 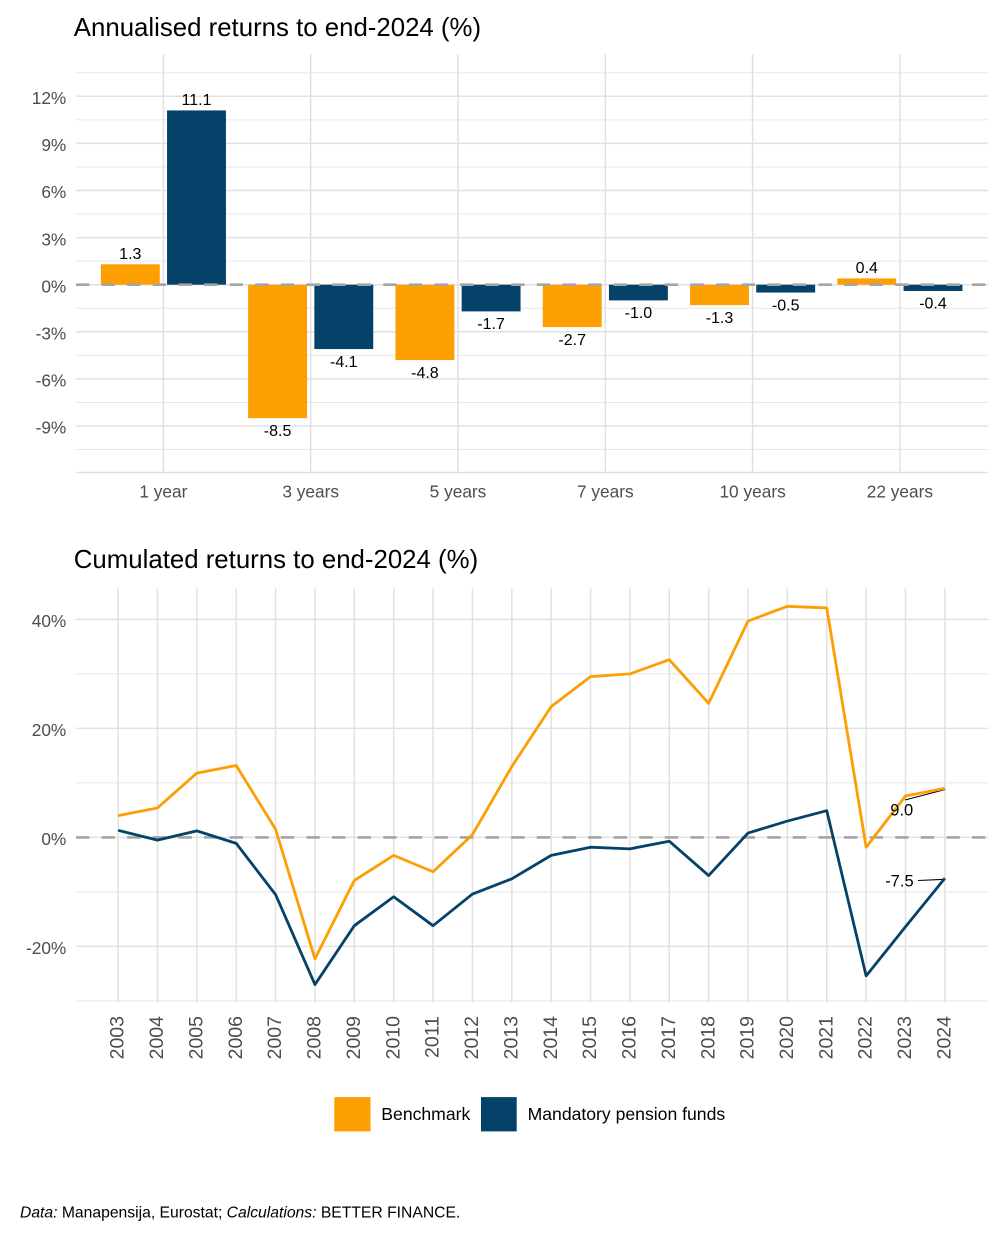 I want to click on svg-text: Mandatory pension funds, so click(x=627, y=1114).